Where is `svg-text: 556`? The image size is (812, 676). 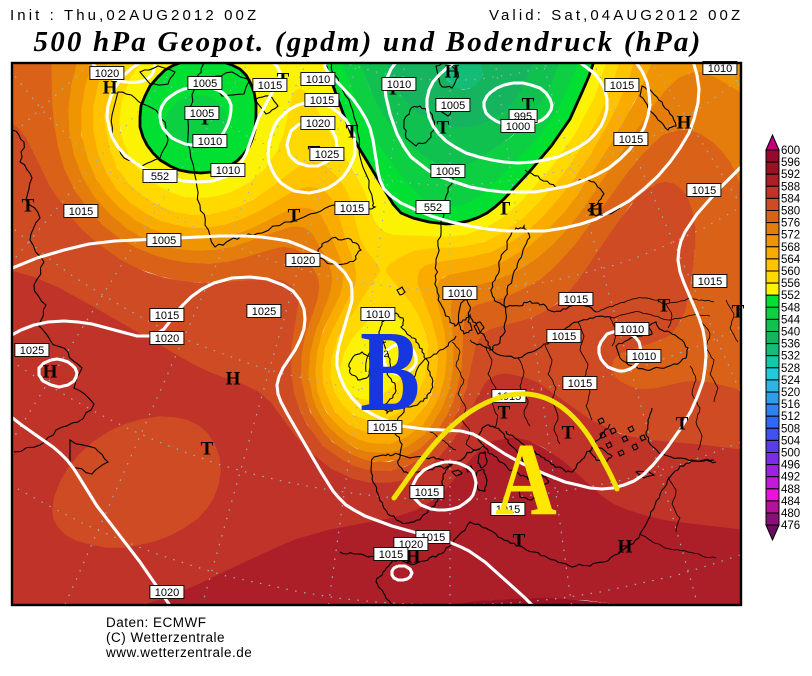 svg-text: 556 is located at coordinates (790, 284).